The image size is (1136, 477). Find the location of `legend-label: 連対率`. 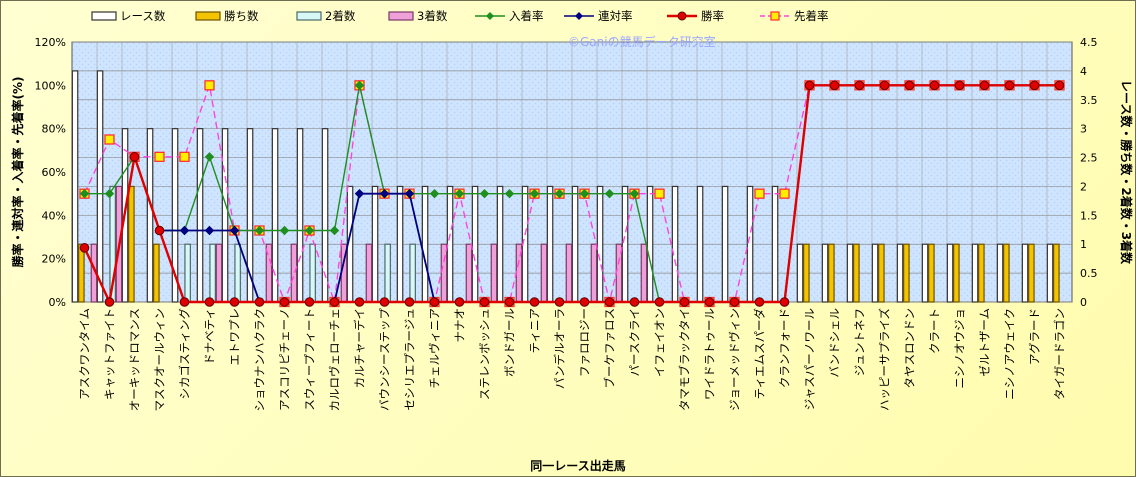

legend-label: 連対率 is located at coordinates (615, 16).